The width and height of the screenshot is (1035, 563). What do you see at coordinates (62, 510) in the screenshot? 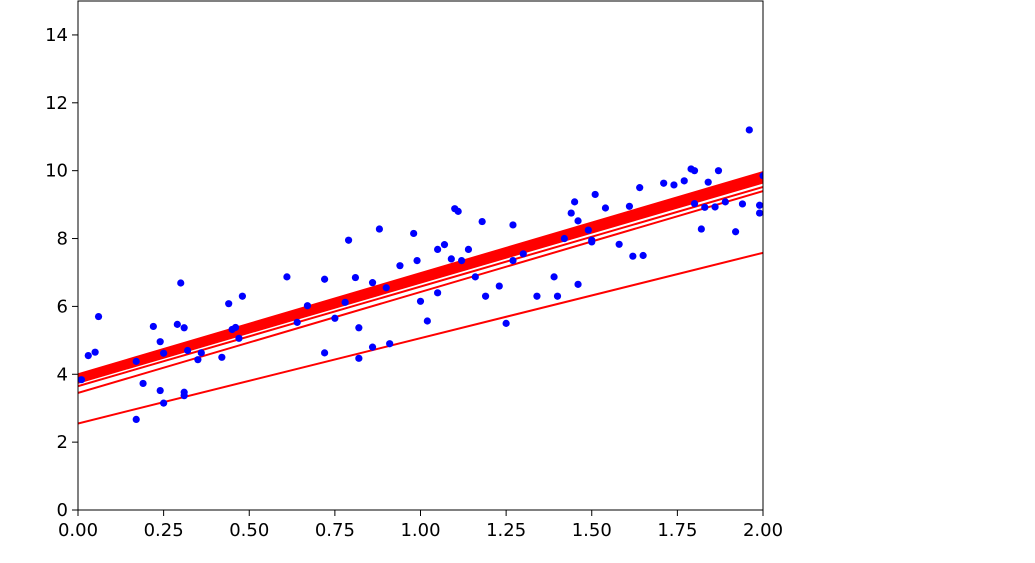
I see `y-tick-label: 0` at bounding box center [62, 510].